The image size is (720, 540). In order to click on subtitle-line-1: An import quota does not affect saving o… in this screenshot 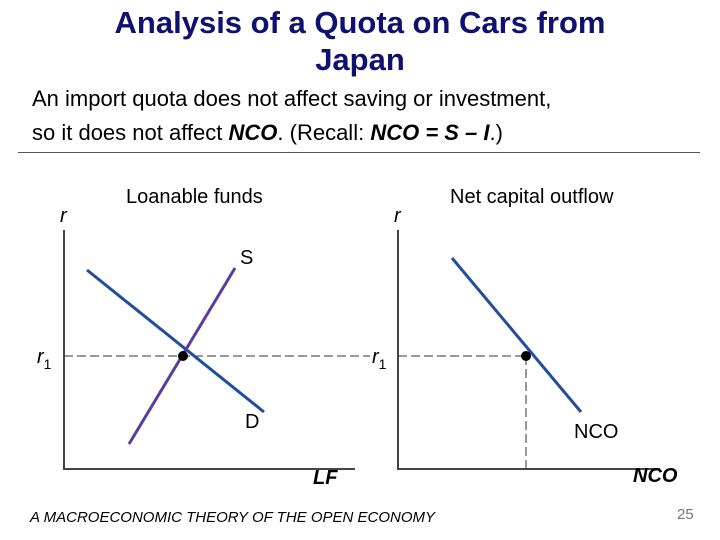, I will do `click(292, 98)`.